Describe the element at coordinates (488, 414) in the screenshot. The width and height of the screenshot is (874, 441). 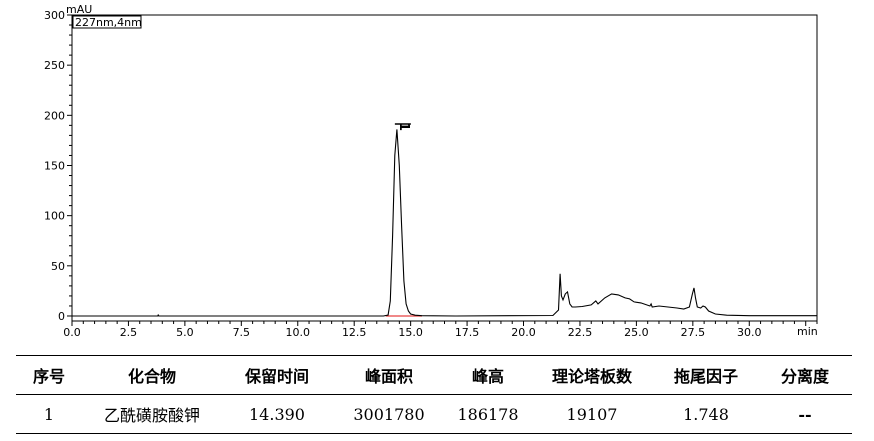
I see `cell-peak-height: 186178` at that location.